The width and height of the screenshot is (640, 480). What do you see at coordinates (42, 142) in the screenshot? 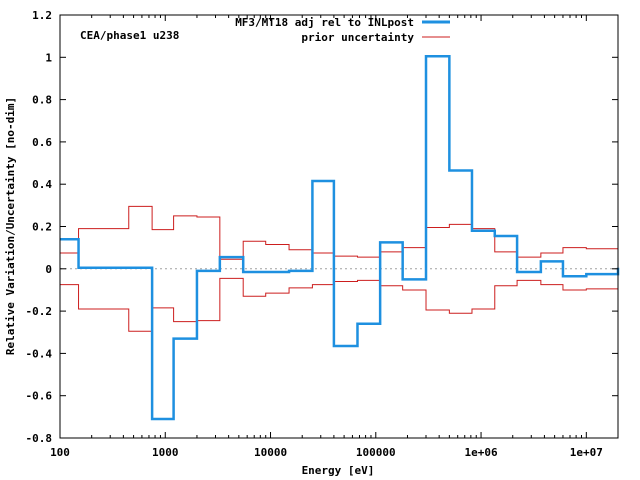
I see `y-tick-label: 0.6` at bounding box center [42, 142].